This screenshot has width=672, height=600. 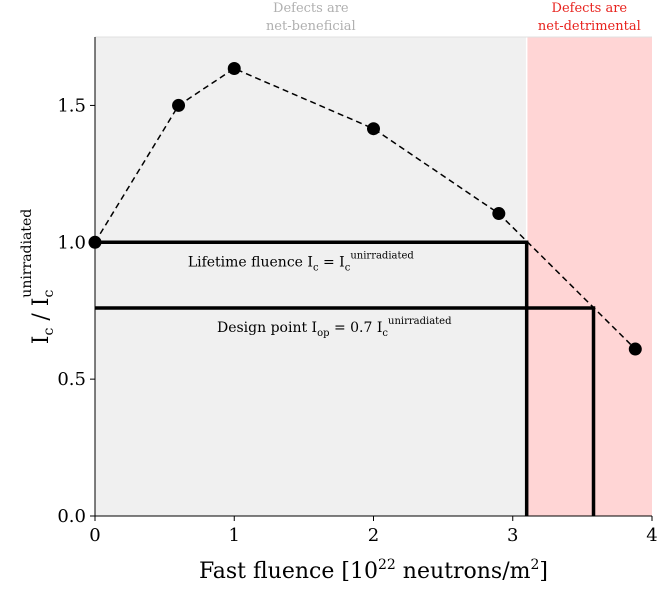 I want to click on y-tick-label-1: 0.5, so click(x=71, y=379).